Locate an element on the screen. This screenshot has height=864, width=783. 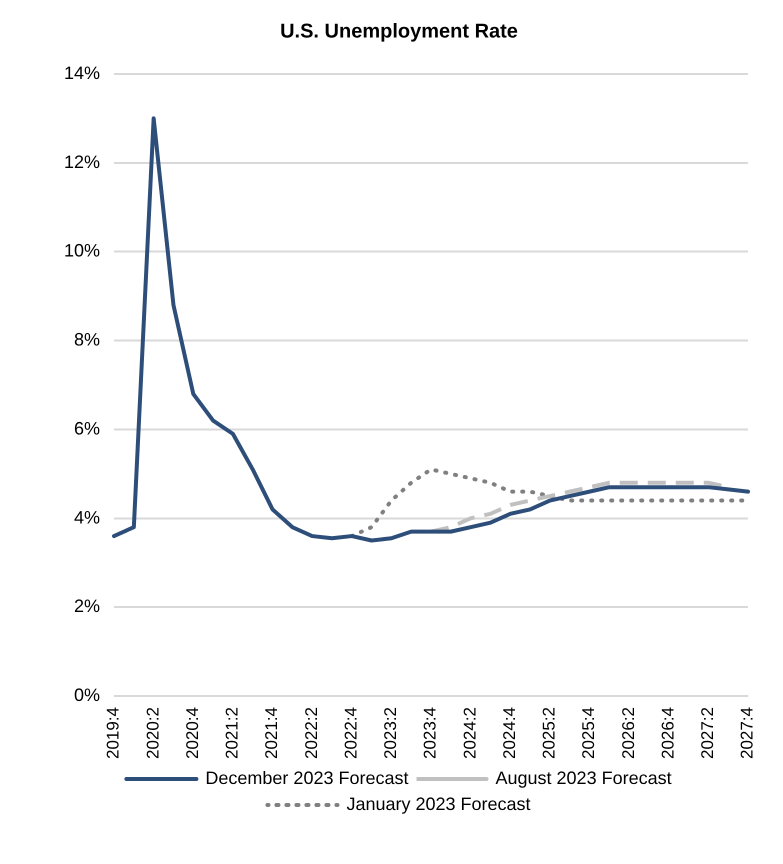
x-tick-label: 2022:2 is located at coordinates (311, 733).